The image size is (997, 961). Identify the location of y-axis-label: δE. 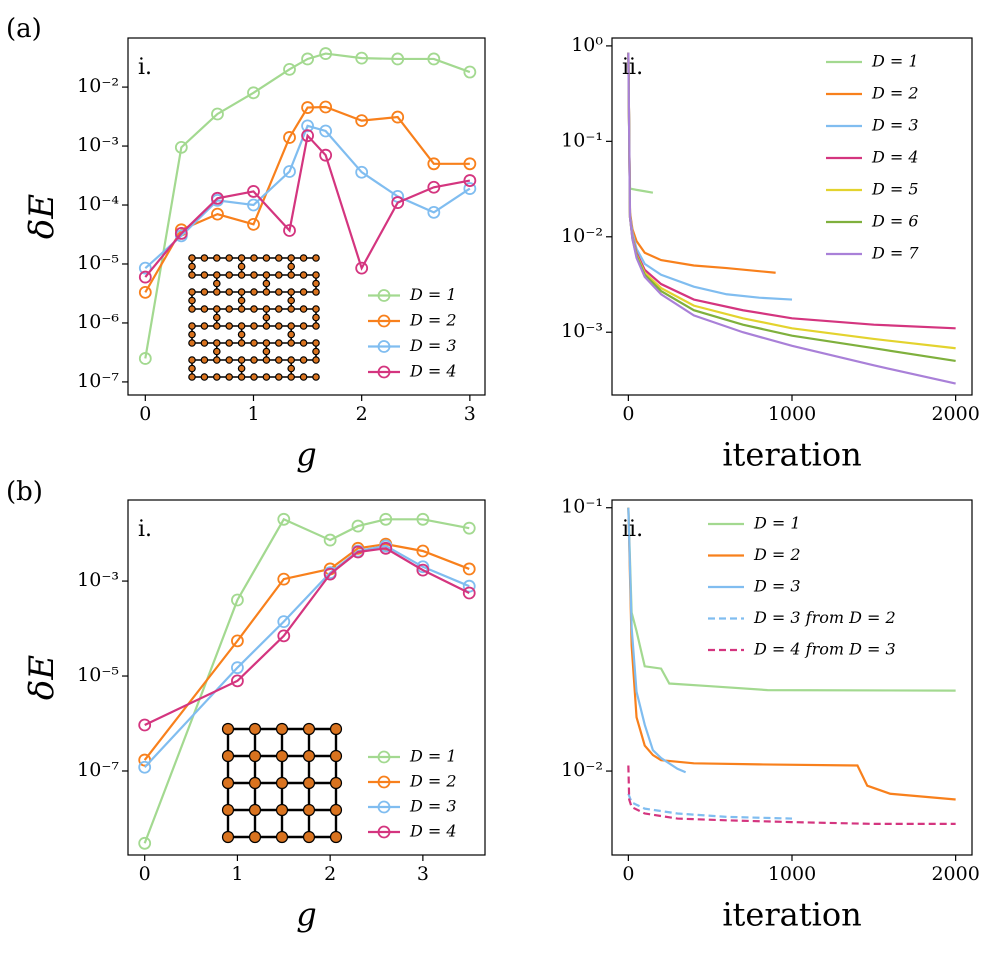
(42, 677).